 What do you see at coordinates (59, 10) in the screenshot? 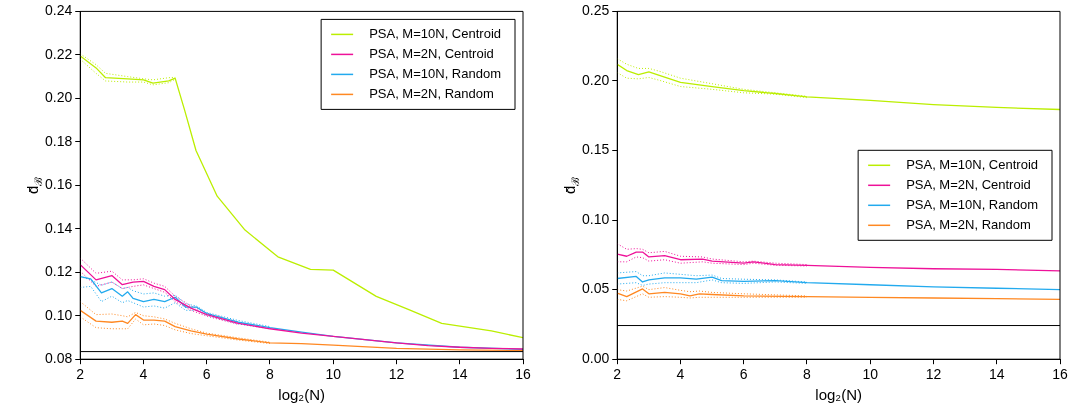
I see `y-tick-label: 0.24` at bounding box center [59, 10].